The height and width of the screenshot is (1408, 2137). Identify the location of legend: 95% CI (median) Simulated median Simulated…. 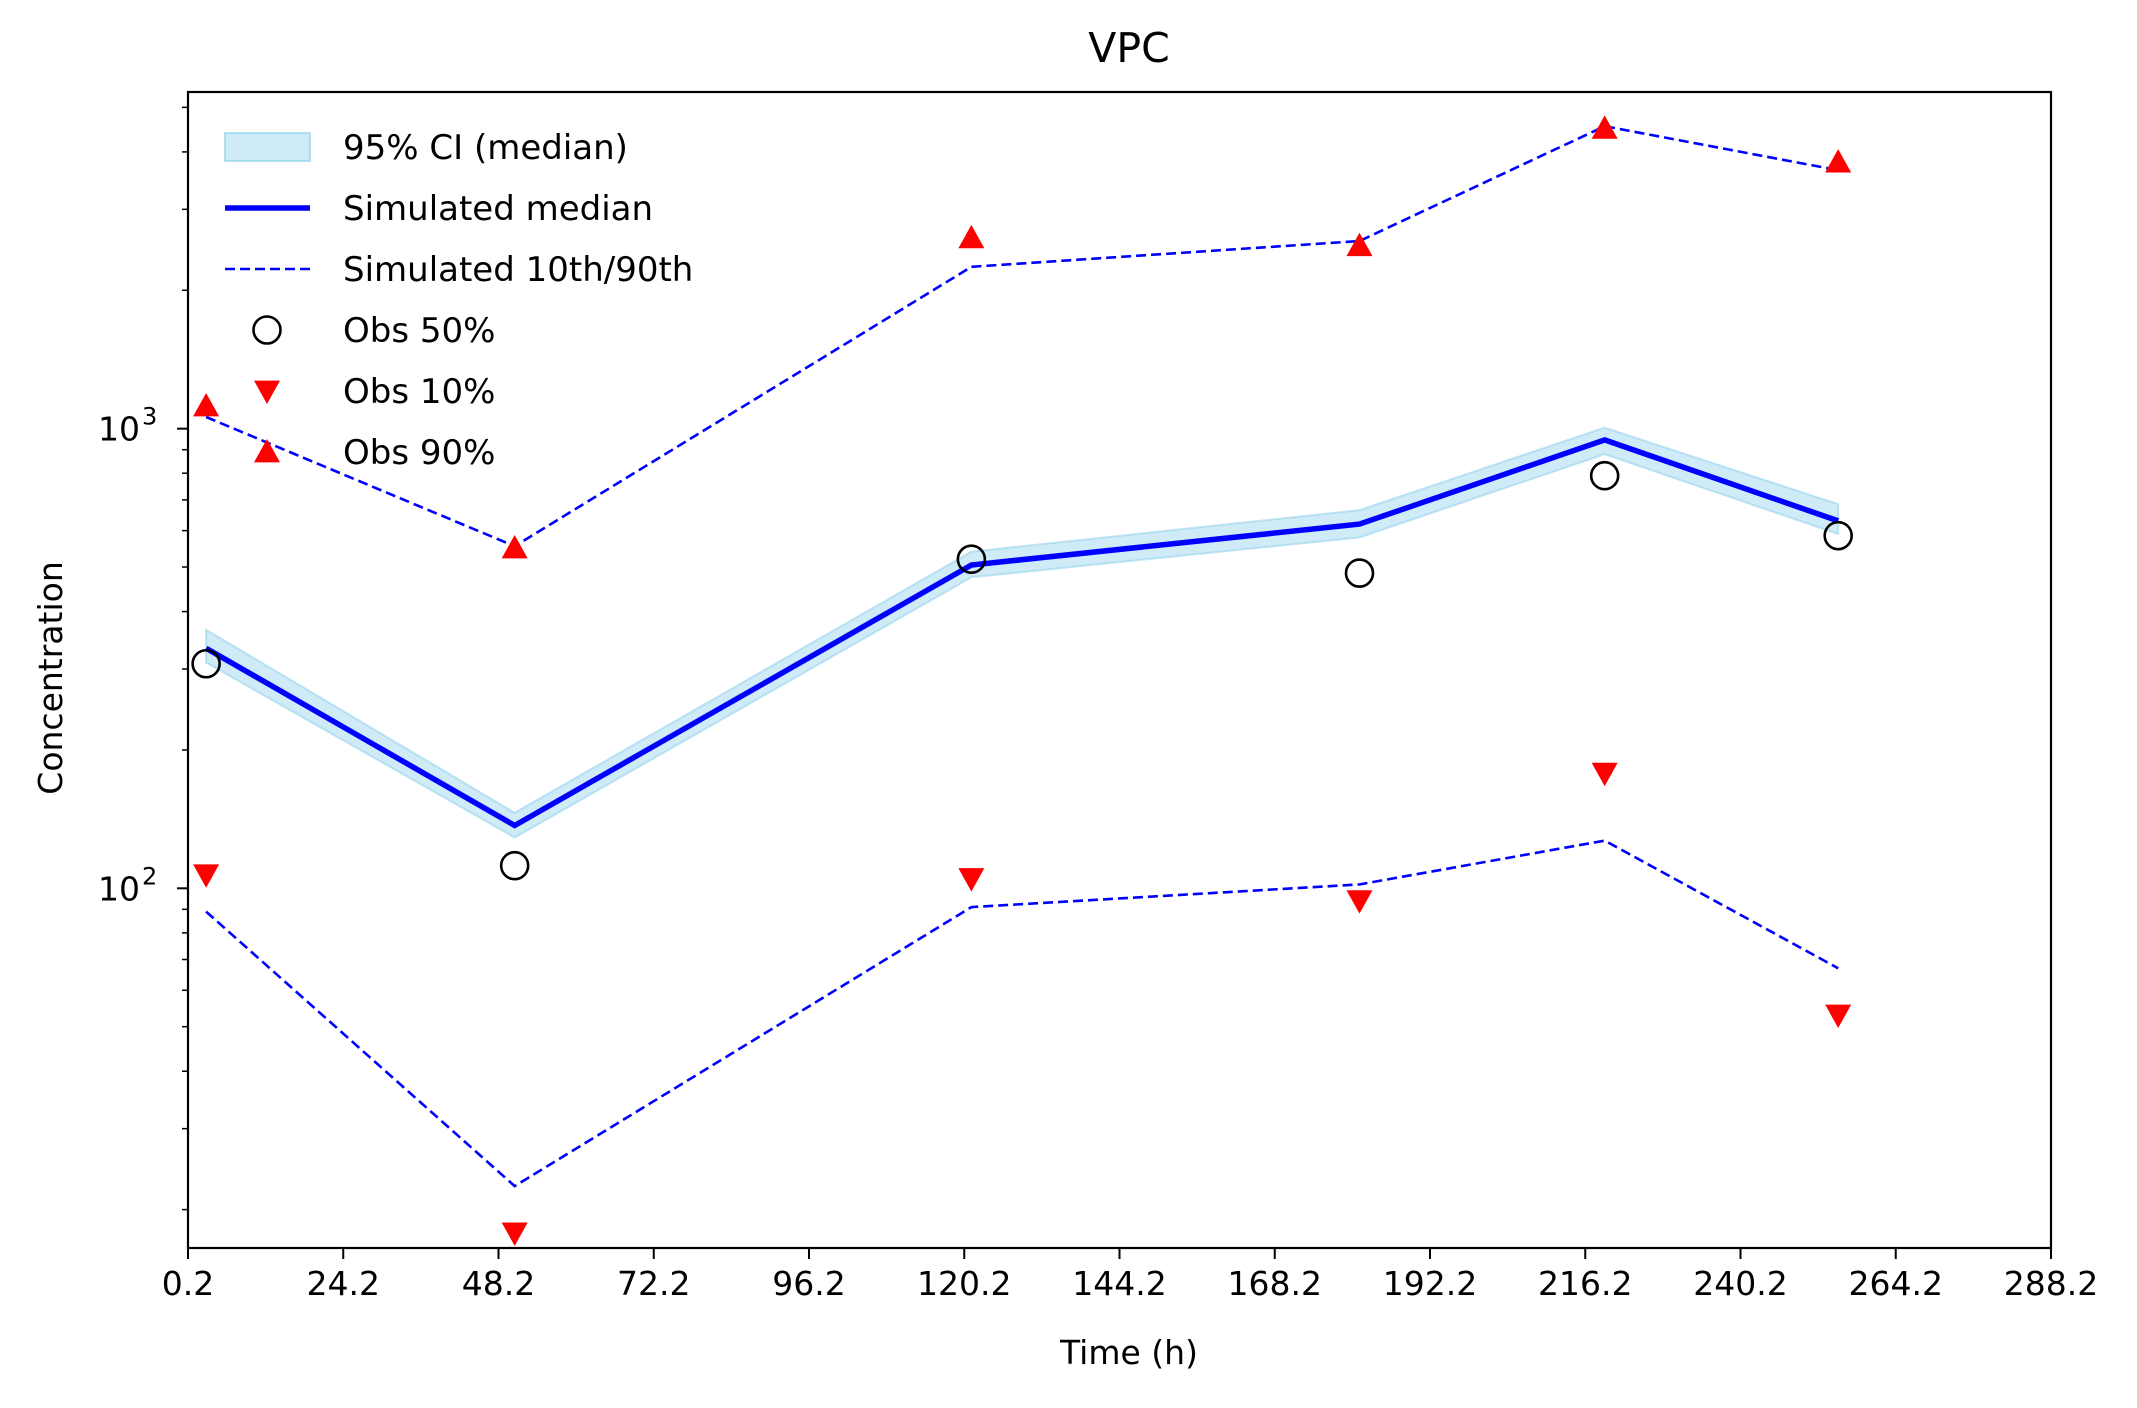
(458, 300).